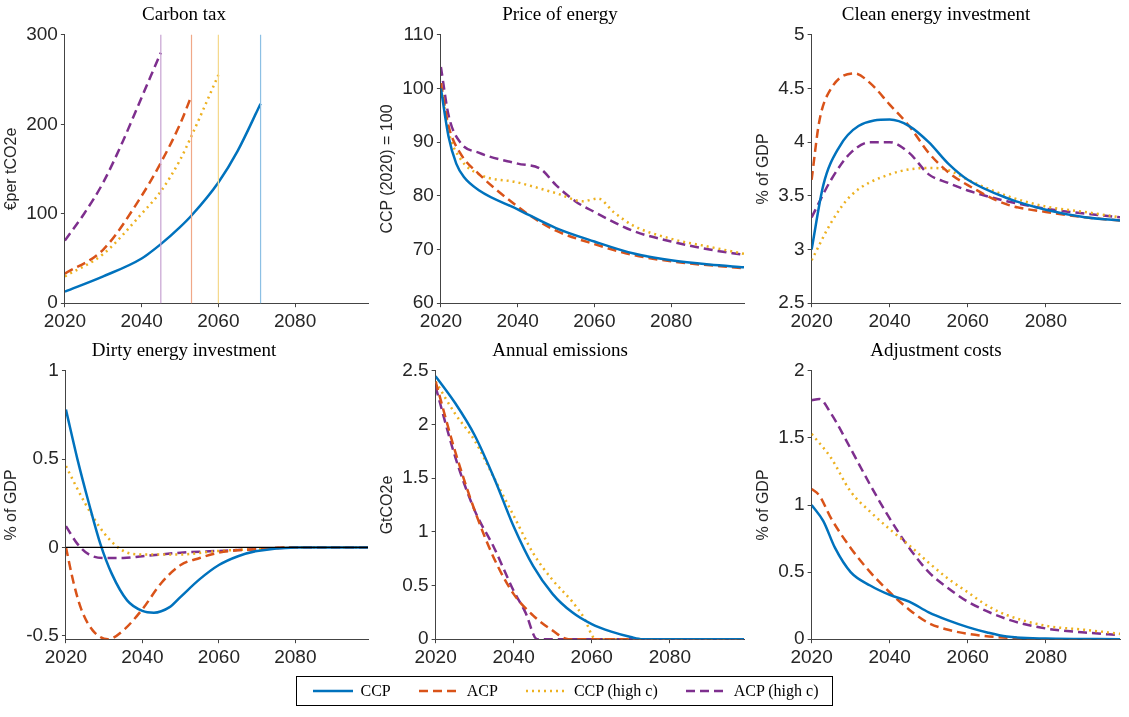 This screenshot has height=717, width=1129. What do you see at coordinates (800, 141) in the screenshot?
I see `y-tick-label: 4` at bounding box center [800, 141].